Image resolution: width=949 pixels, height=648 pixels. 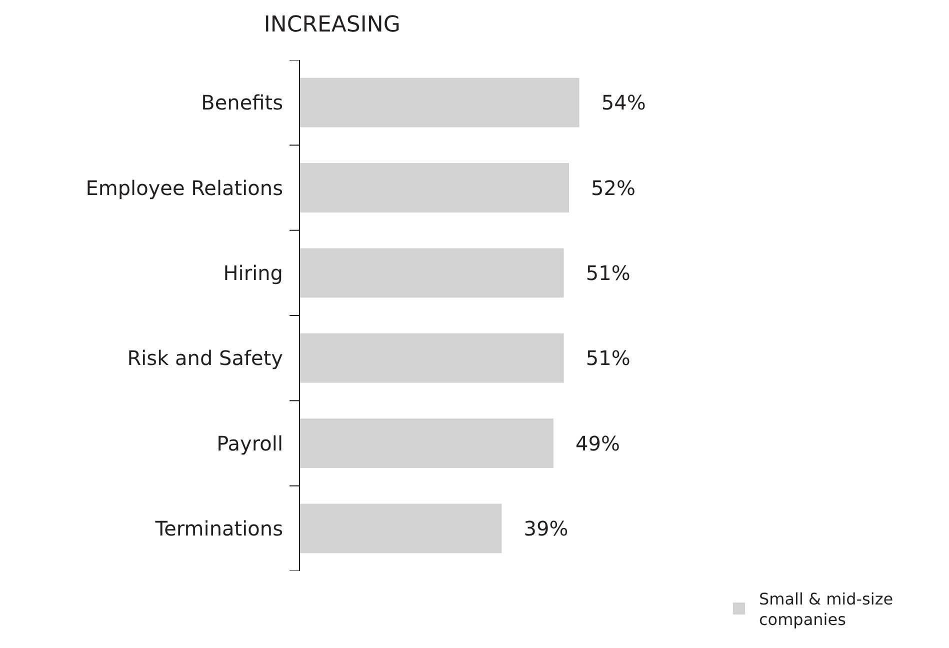 I want to click on legend-label: Small & mid-size companies, so click(x=826, y=609).